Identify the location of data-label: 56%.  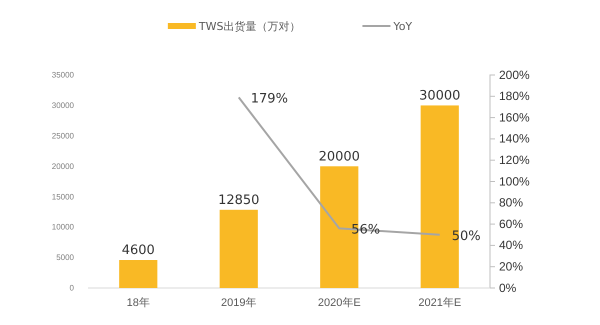
(365, 230).